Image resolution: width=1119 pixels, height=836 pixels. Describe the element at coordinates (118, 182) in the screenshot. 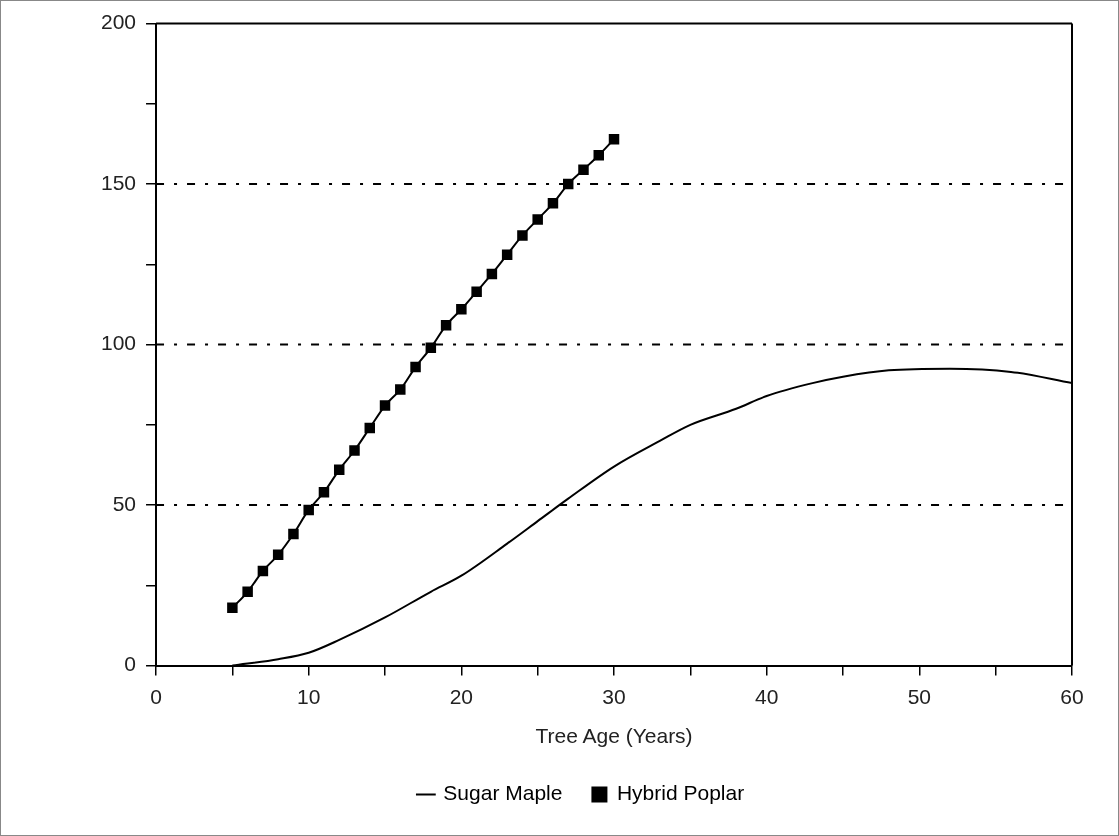

I see `y-tick-label: 150` at that location.